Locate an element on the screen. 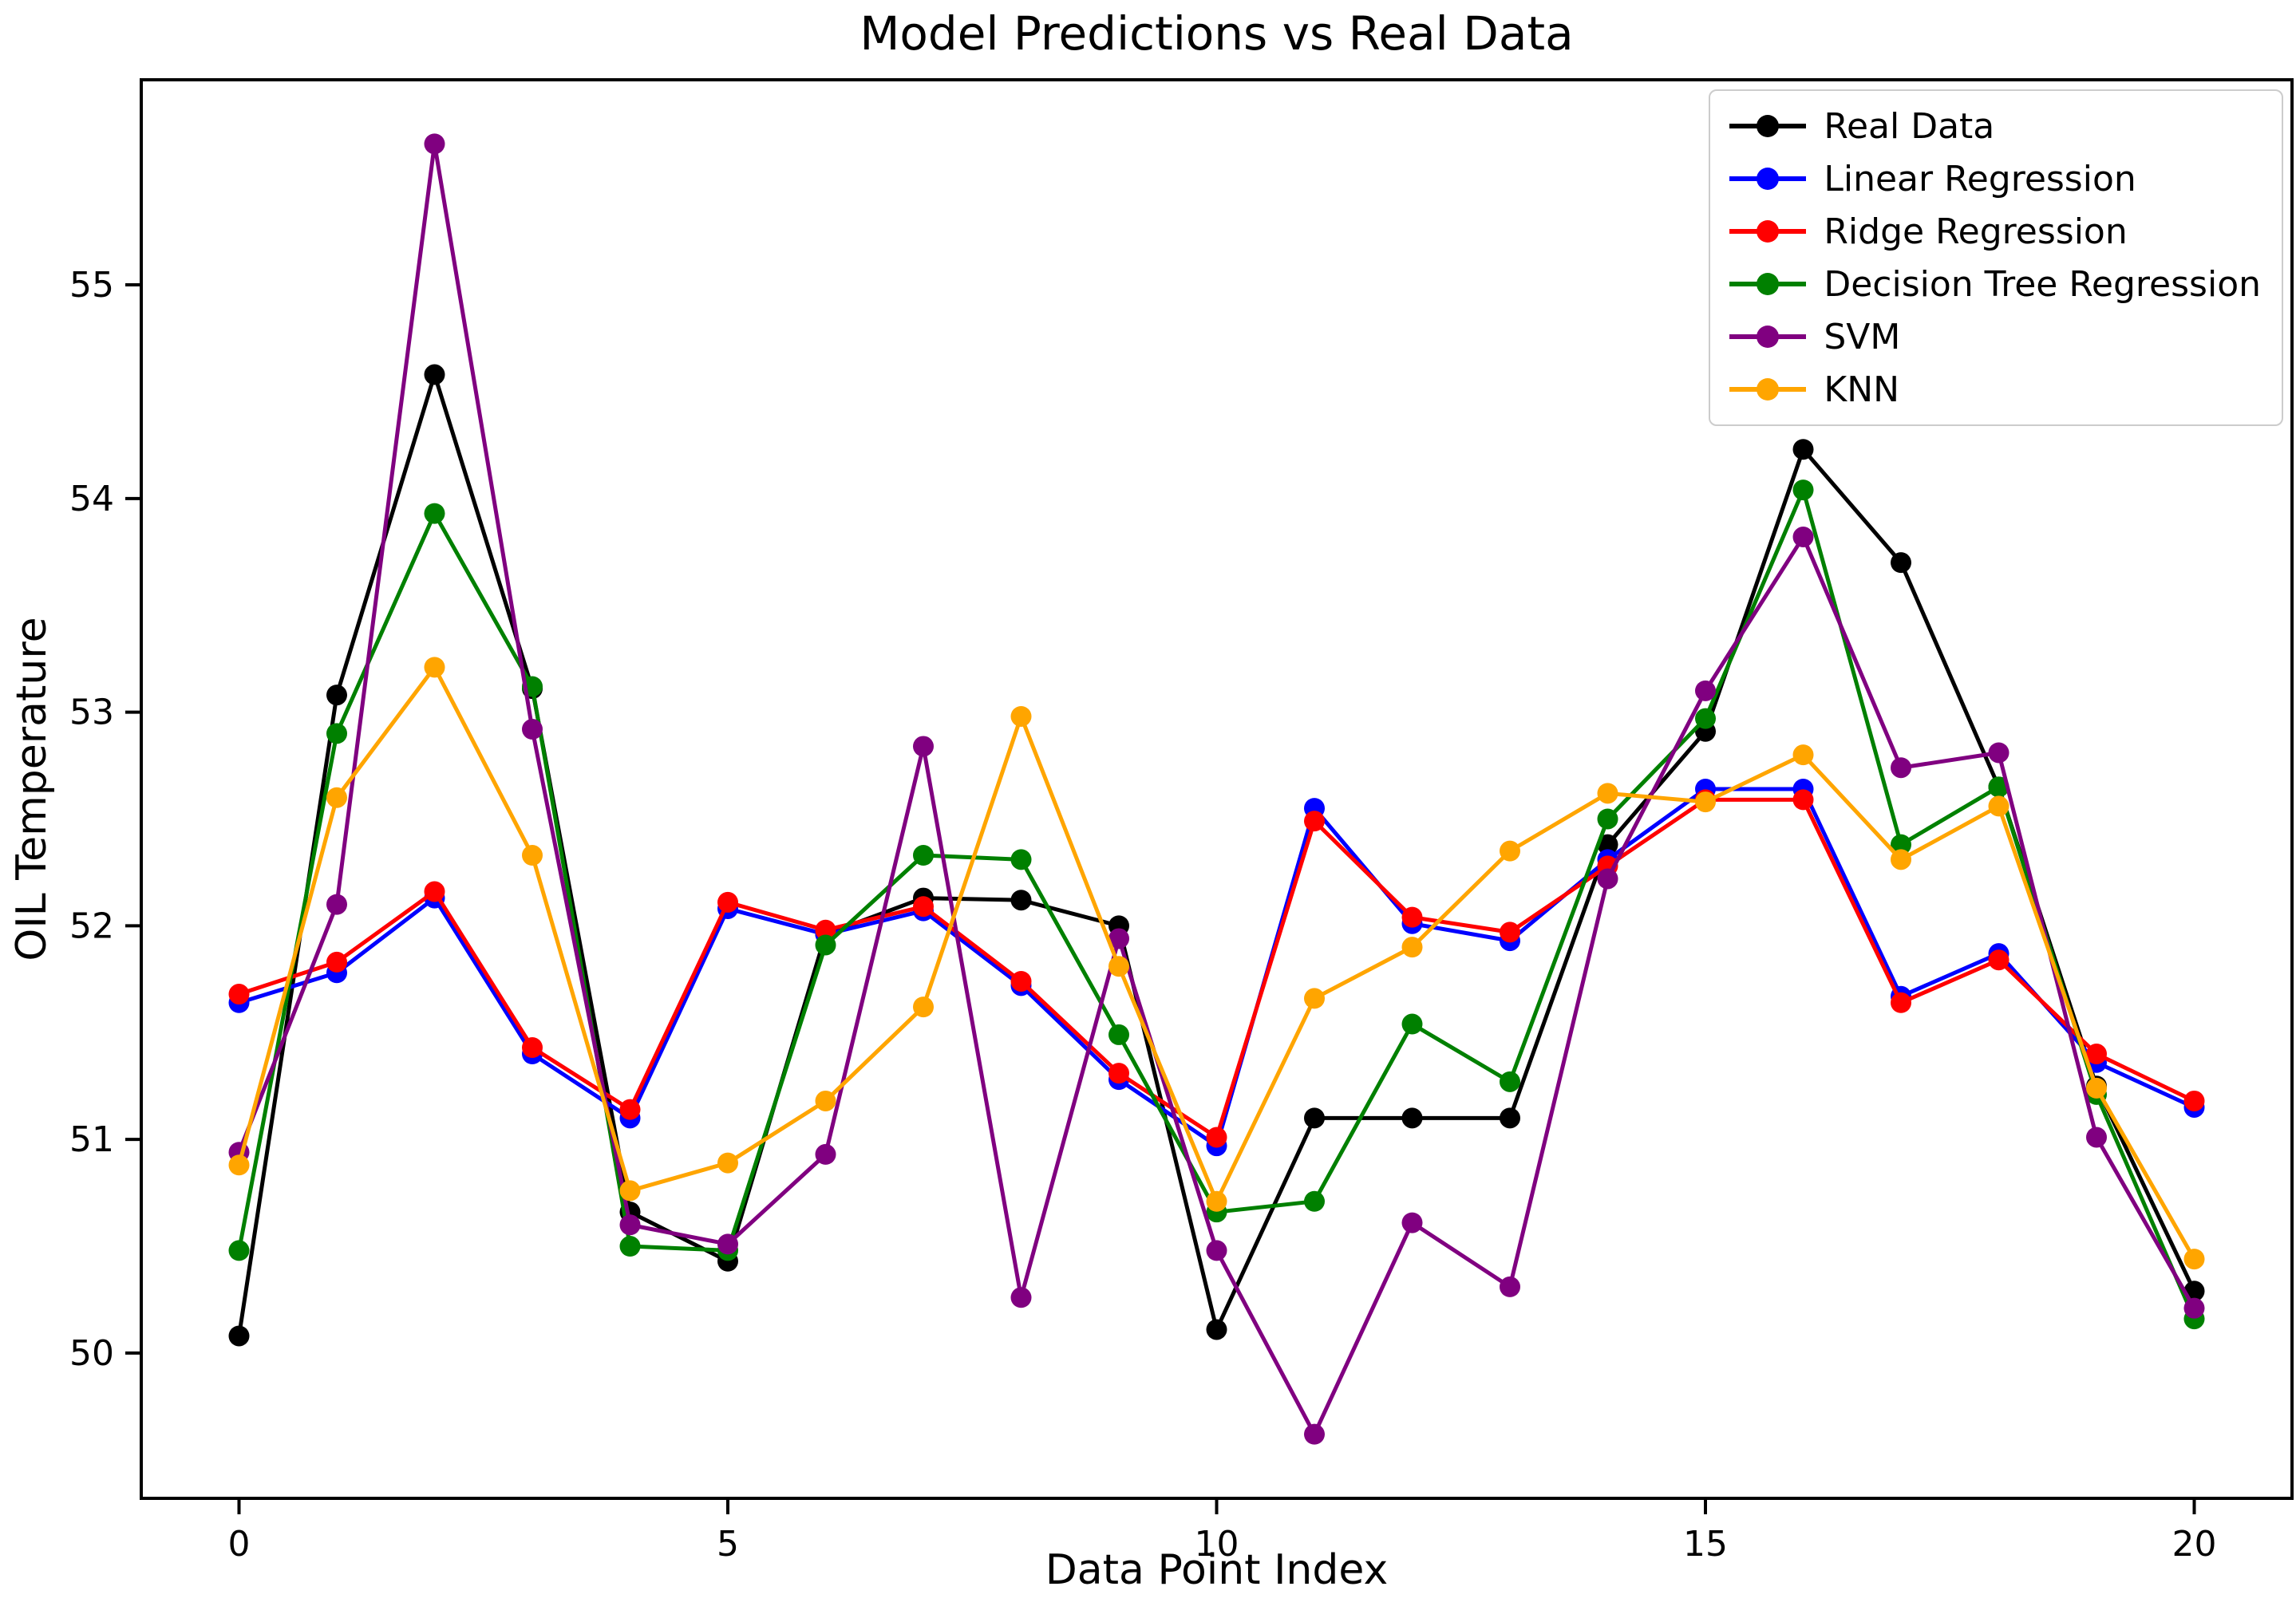 Image resolution: width=2296 pixels, height=1622 pixels. legend-label: KNN is located at coordinates (1862, 390).